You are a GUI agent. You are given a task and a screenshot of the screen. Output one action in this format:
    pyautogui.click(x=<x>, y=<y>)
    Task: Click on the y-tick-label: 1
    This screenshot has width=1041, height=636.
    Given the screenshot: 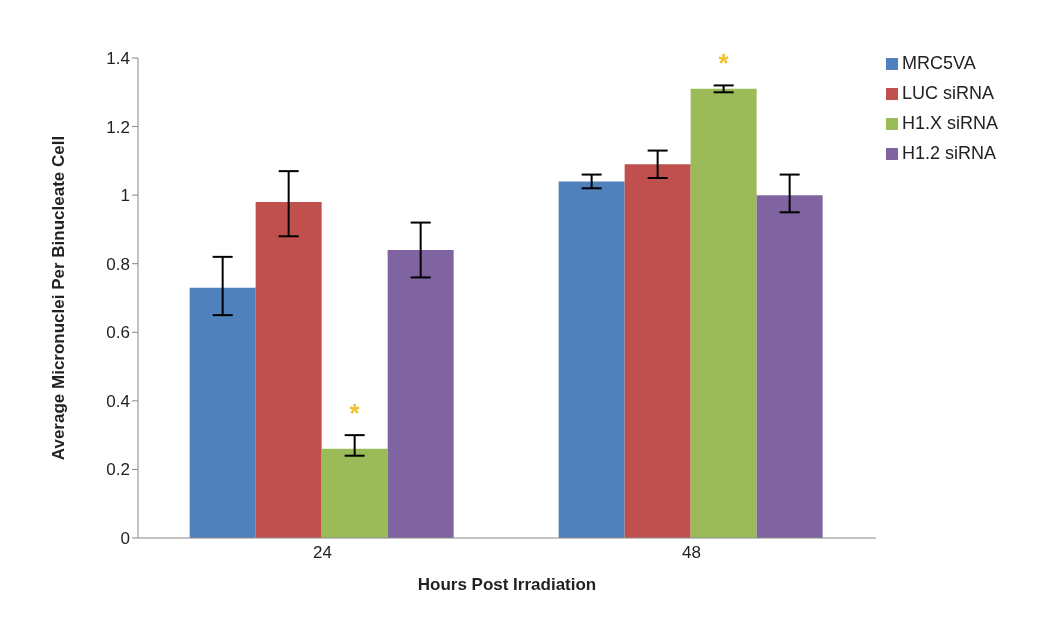 What is the action you would take?
    pyautogui.click(x=125, y=196)
    